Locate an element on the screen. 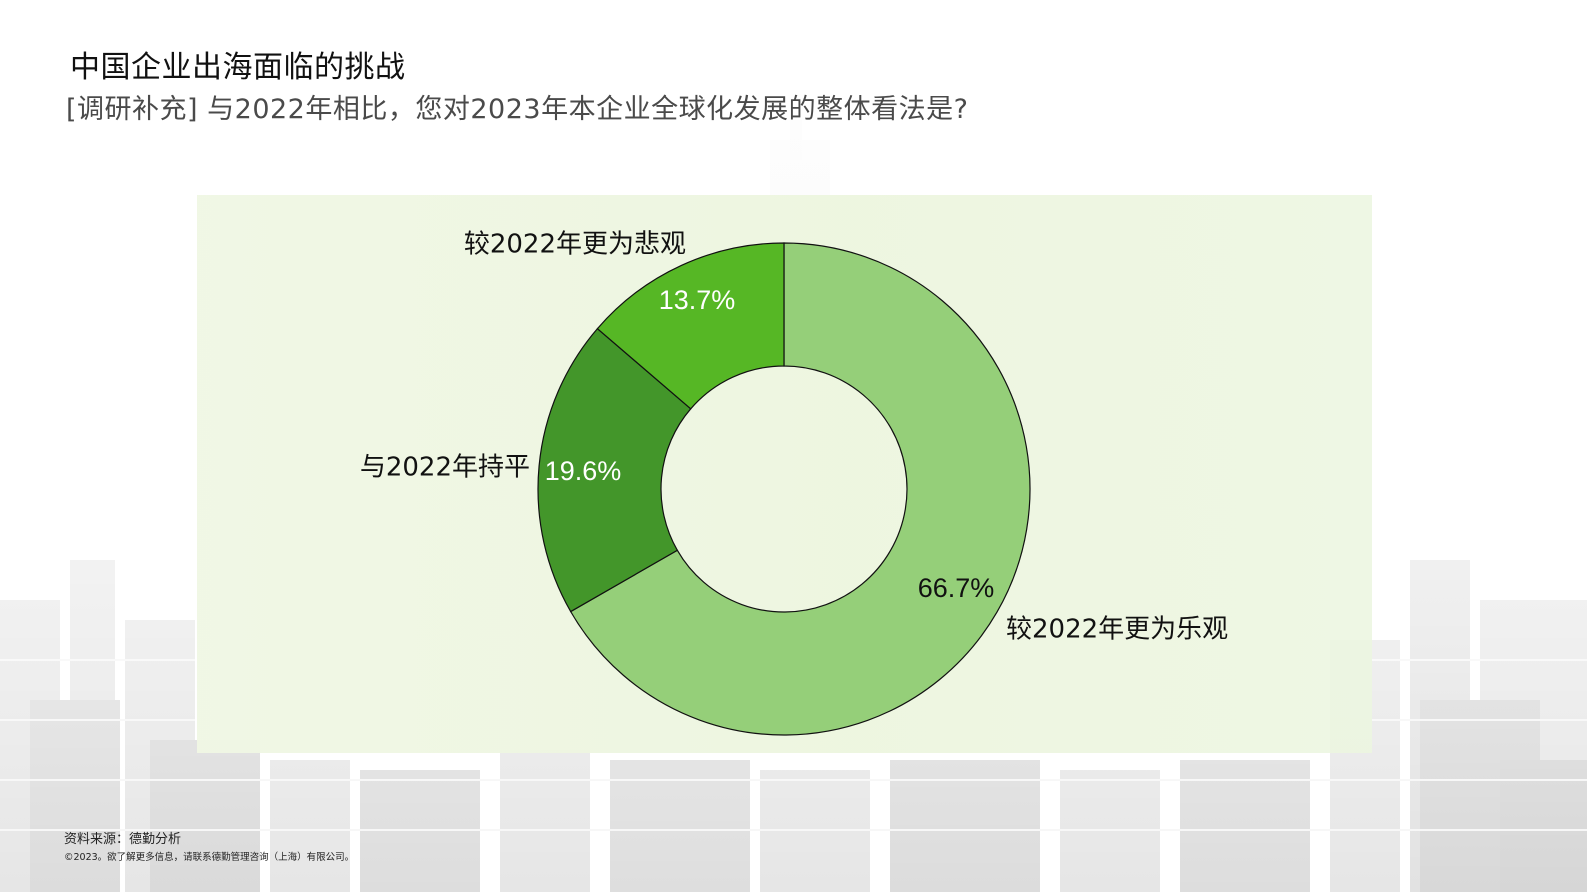 The image size is (1587, 892). slice-category-label-1: 较2022年更为乐观 is located at coordinates (1117, 630).